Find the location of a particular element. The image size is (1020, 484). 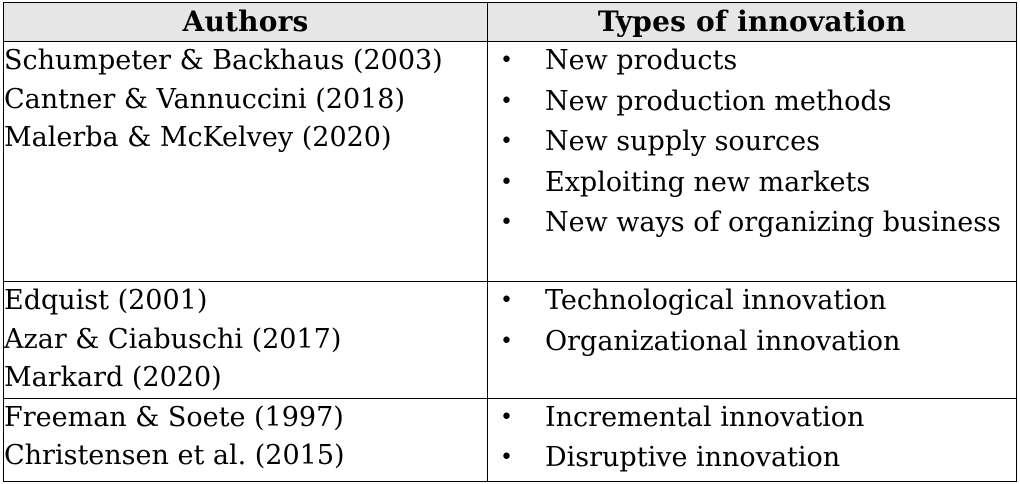

author-citation: Malerba & McKelvey (2020) is located at coordinates (198, 137).